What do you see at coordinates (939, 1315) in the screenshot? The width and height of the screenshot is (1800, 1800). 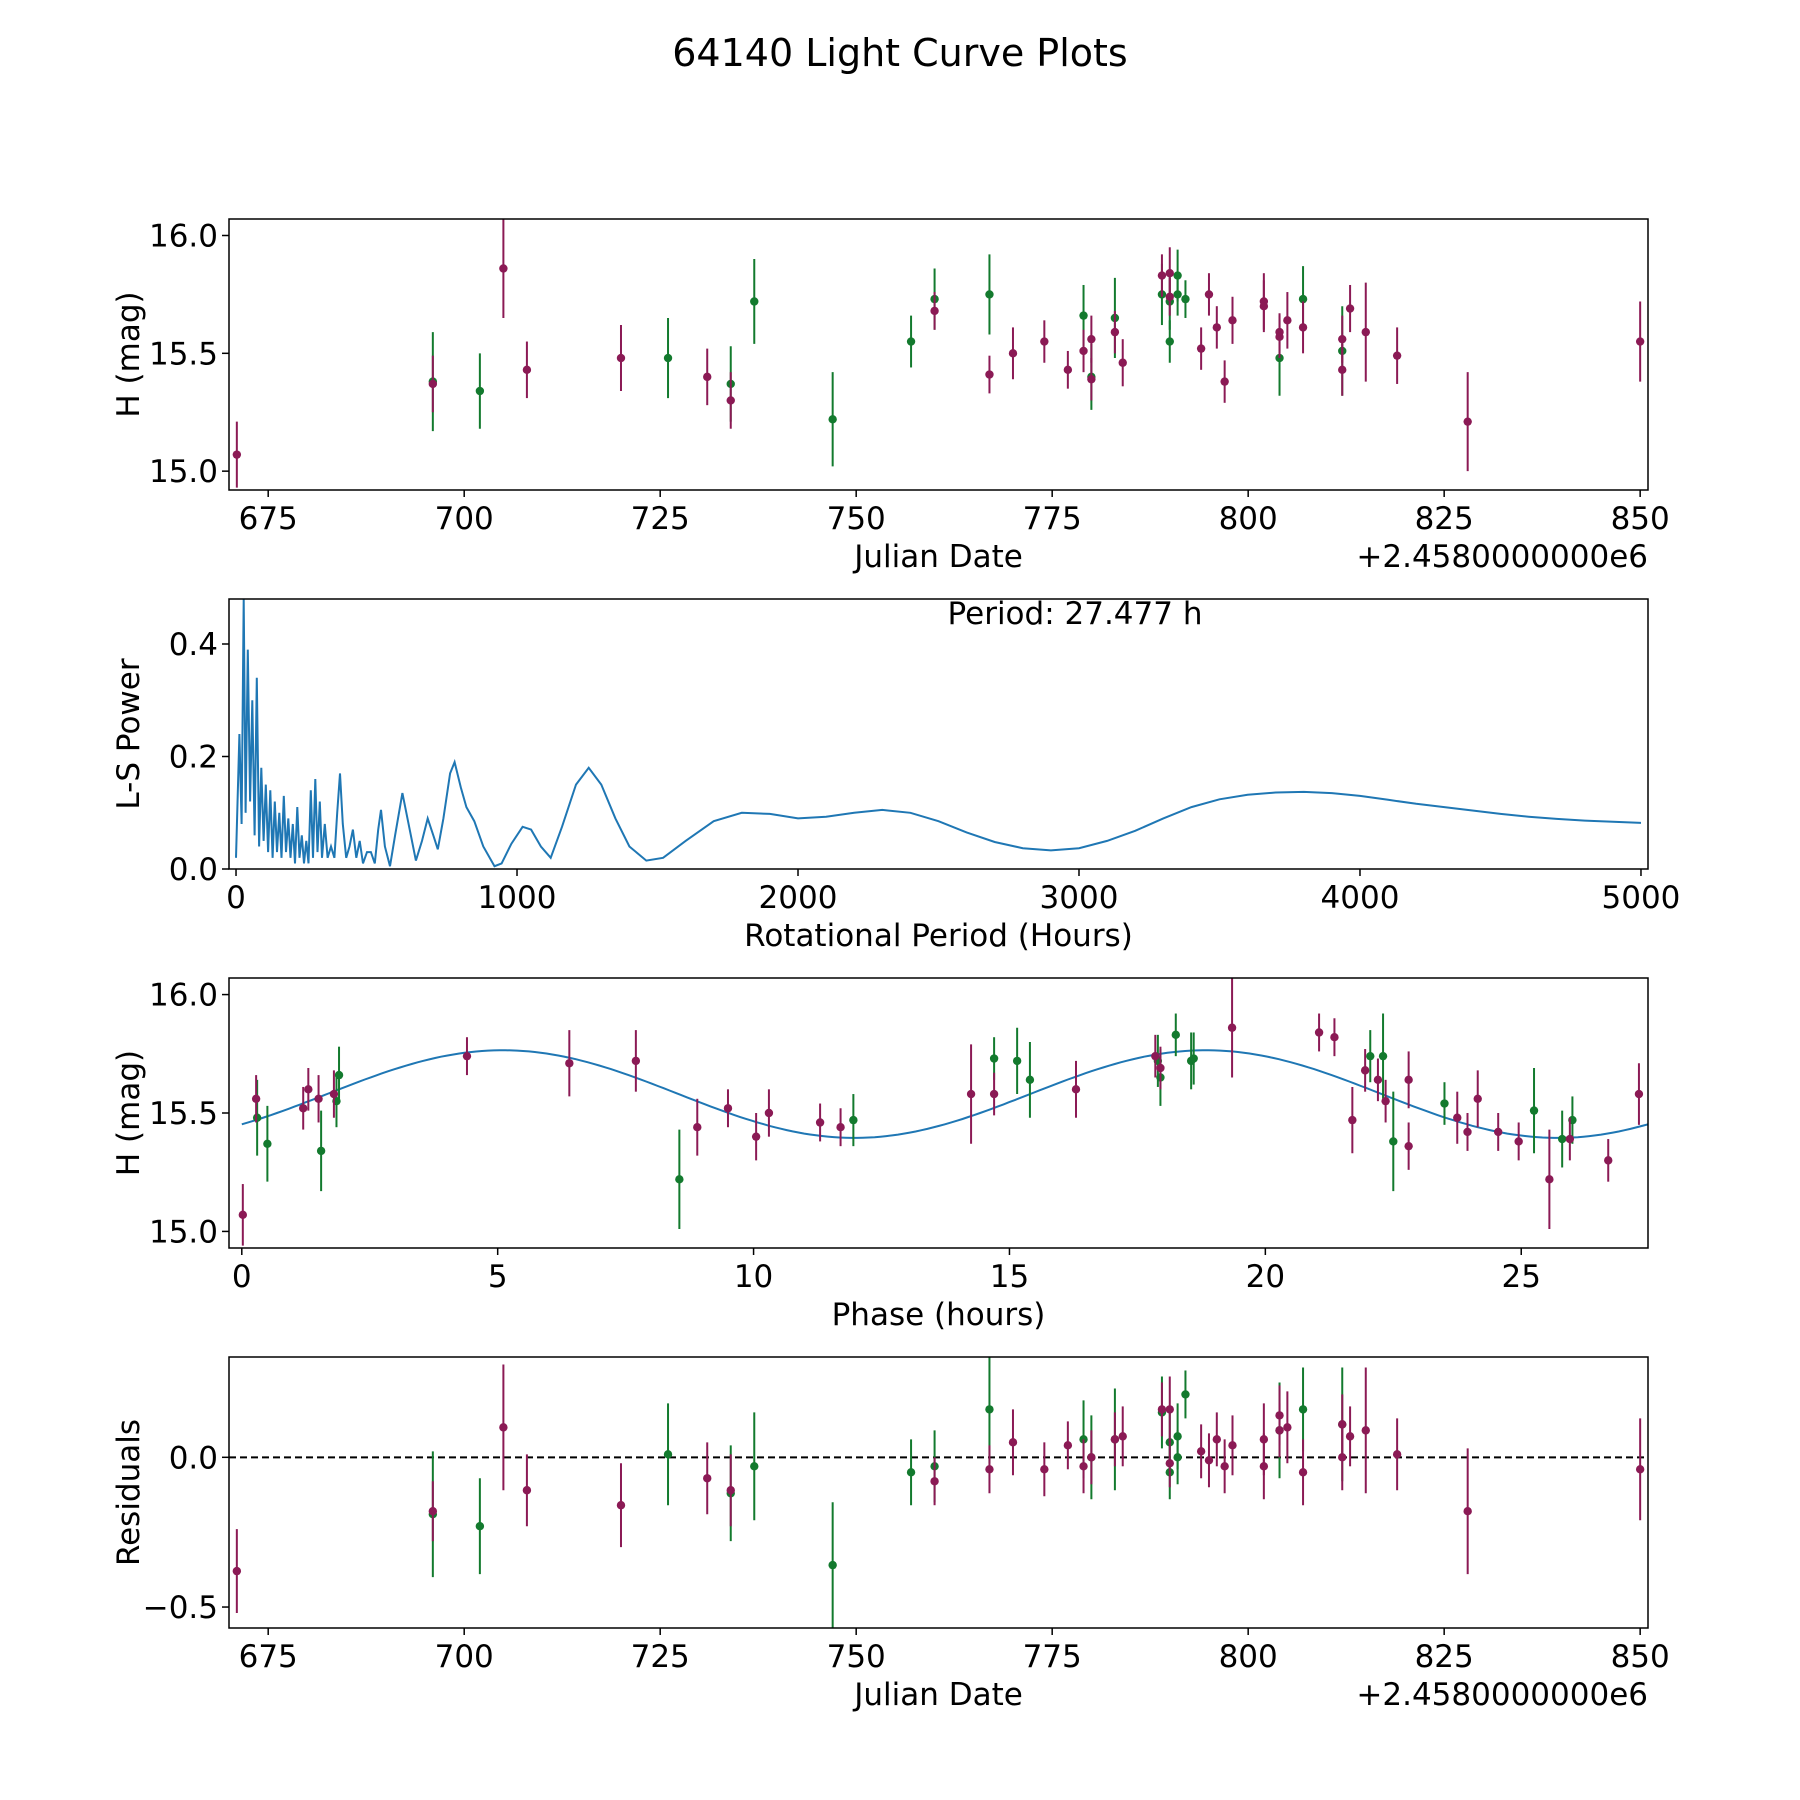 I see `x-axis-label: Phase (hours)` at bounding box center [939, 1315].